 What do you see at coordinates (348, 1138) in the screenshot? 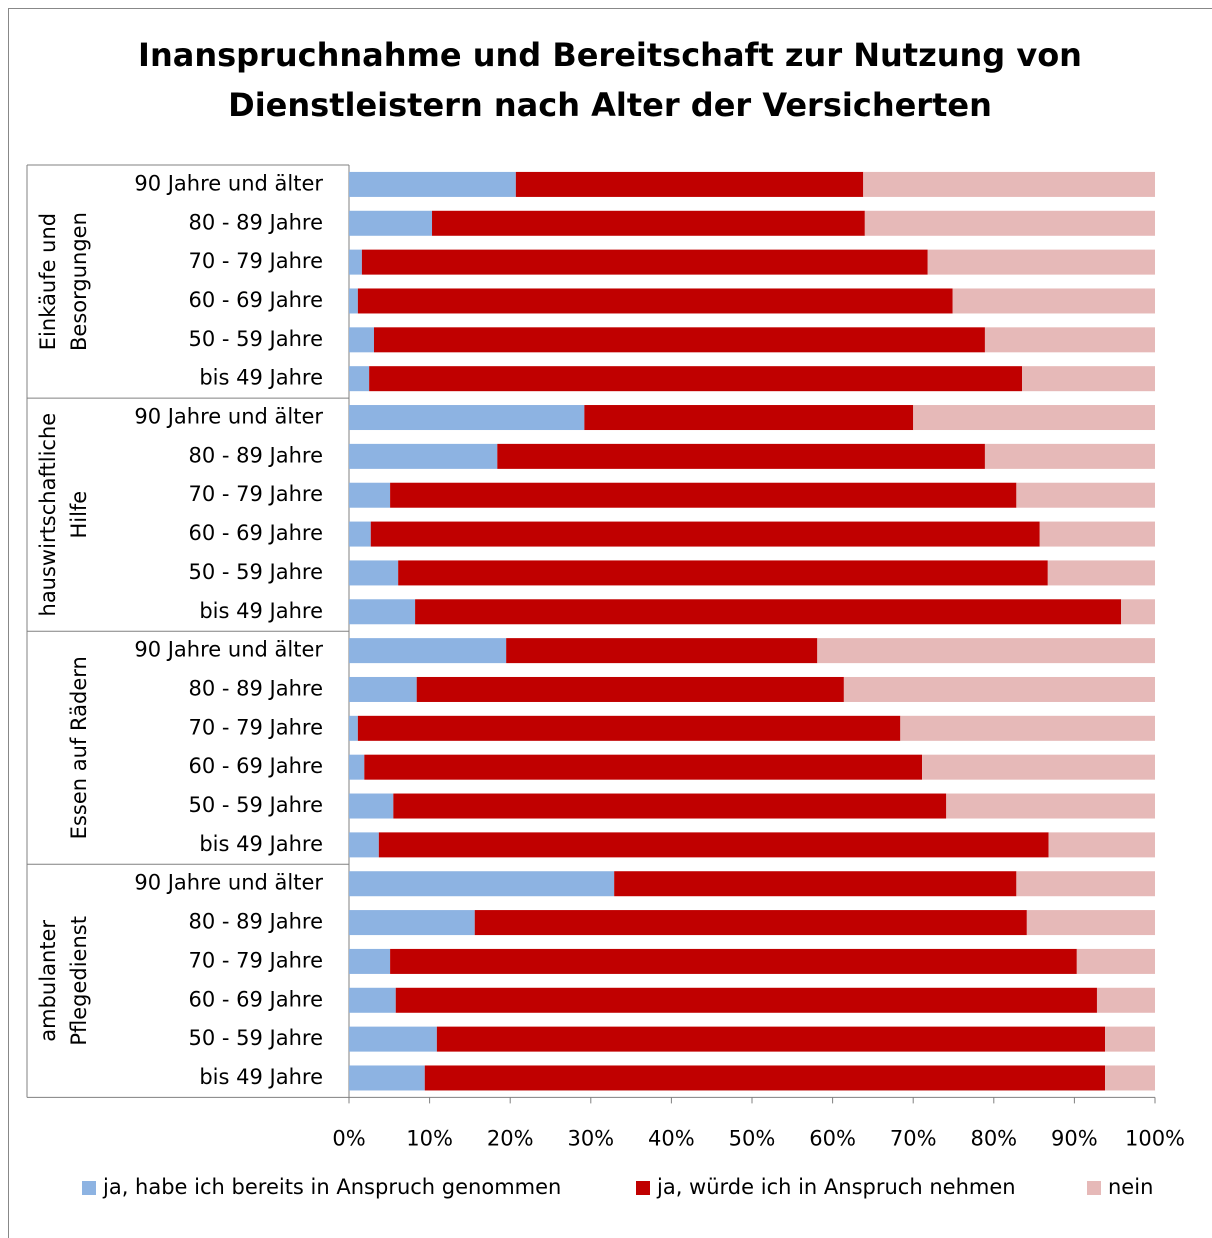
I see `x-tick-label: 0%` at bounding box center [348, 1138].